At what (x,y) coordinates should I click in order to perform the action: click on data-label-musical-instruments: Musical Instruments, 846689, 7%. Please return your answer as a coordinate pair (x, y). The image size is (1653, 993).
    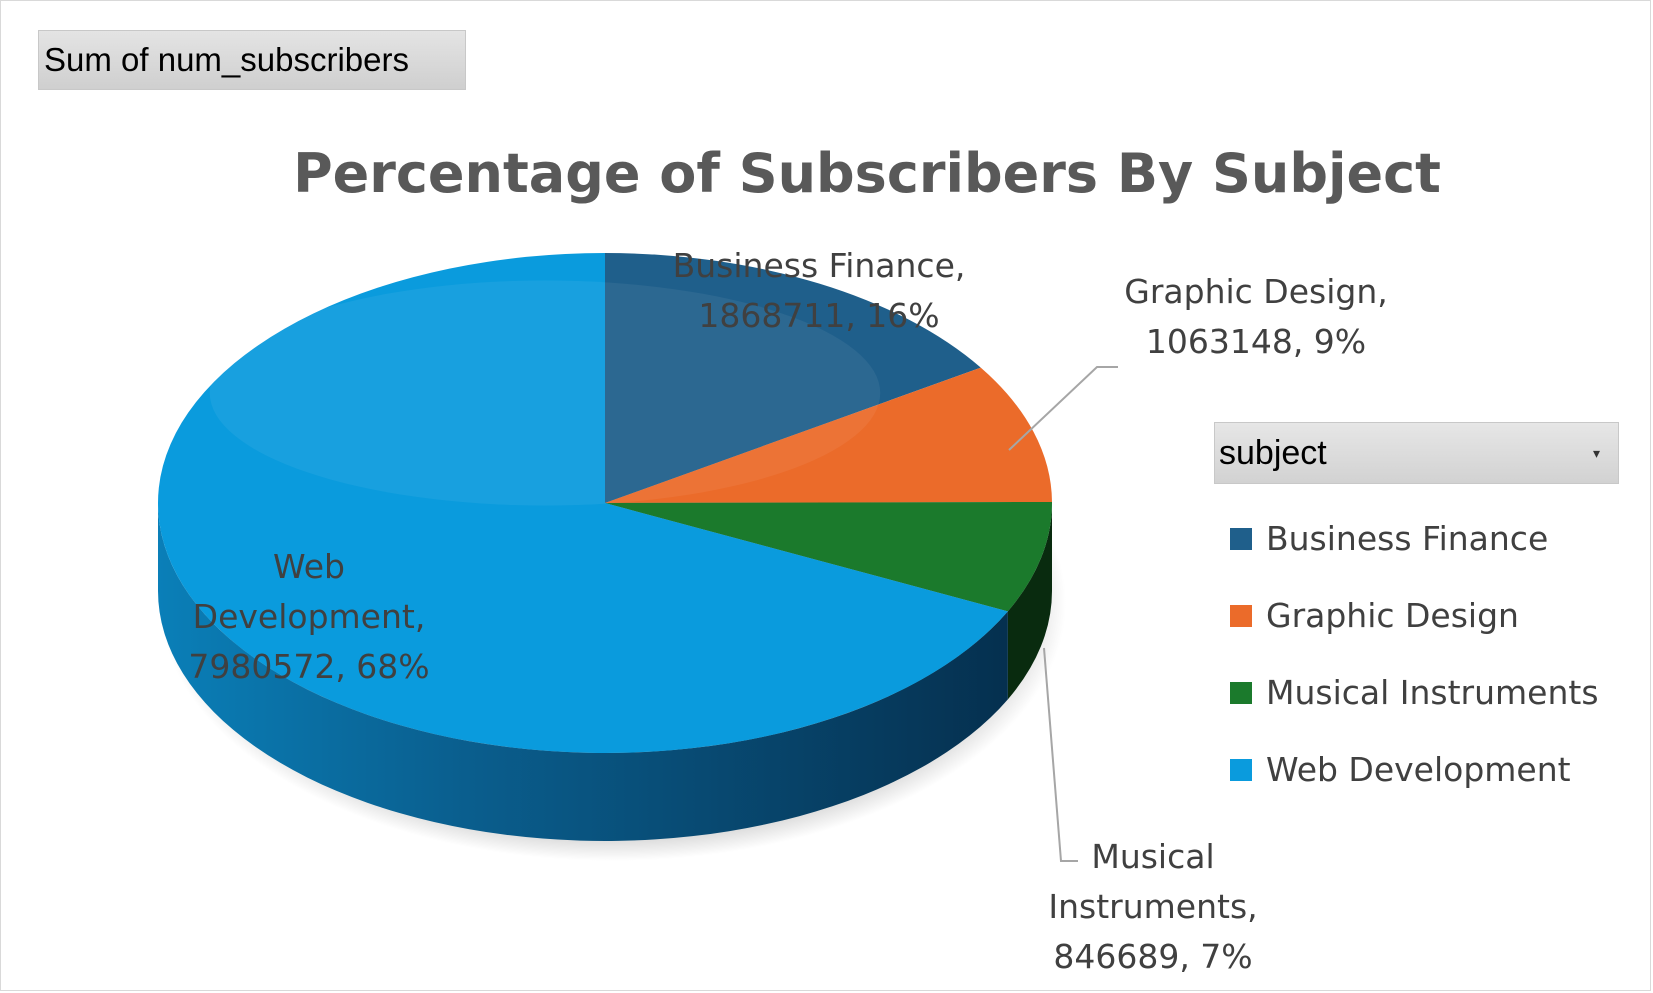
    Looking at the image, I should click on (1152, 906).